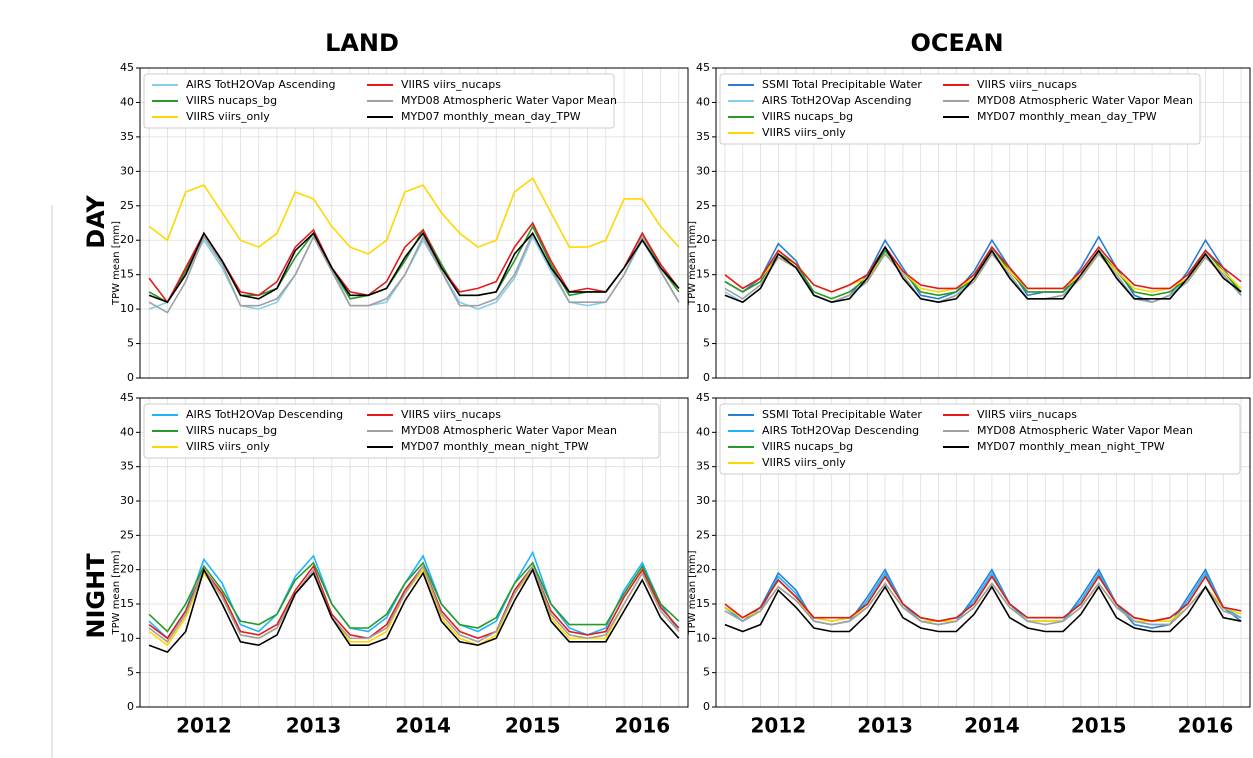 This screenshot has height=758, width=1253. I want to click on legend-label: SSMI Total Precipitable Water, so click(842, 84).